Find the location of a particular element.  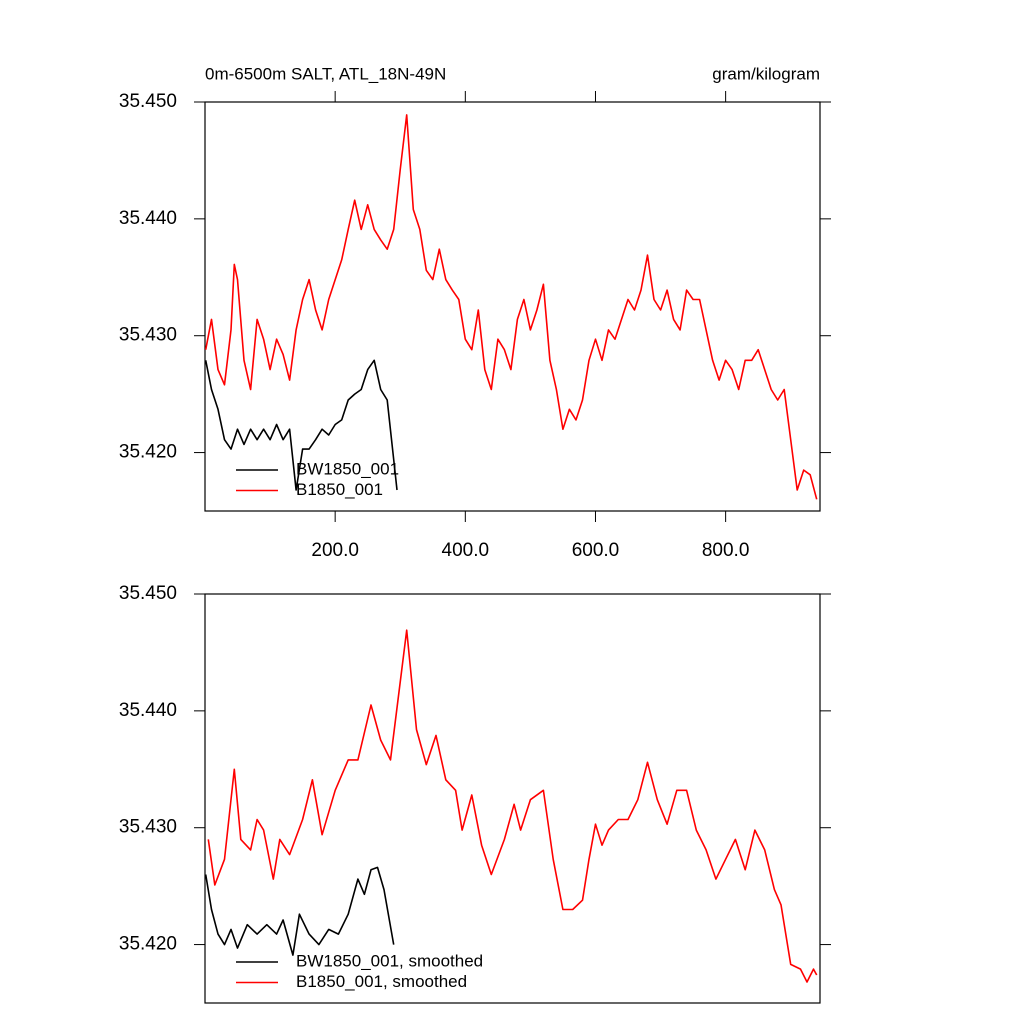

legend-label: BW1850_001 is located at coordinates (347, 468).